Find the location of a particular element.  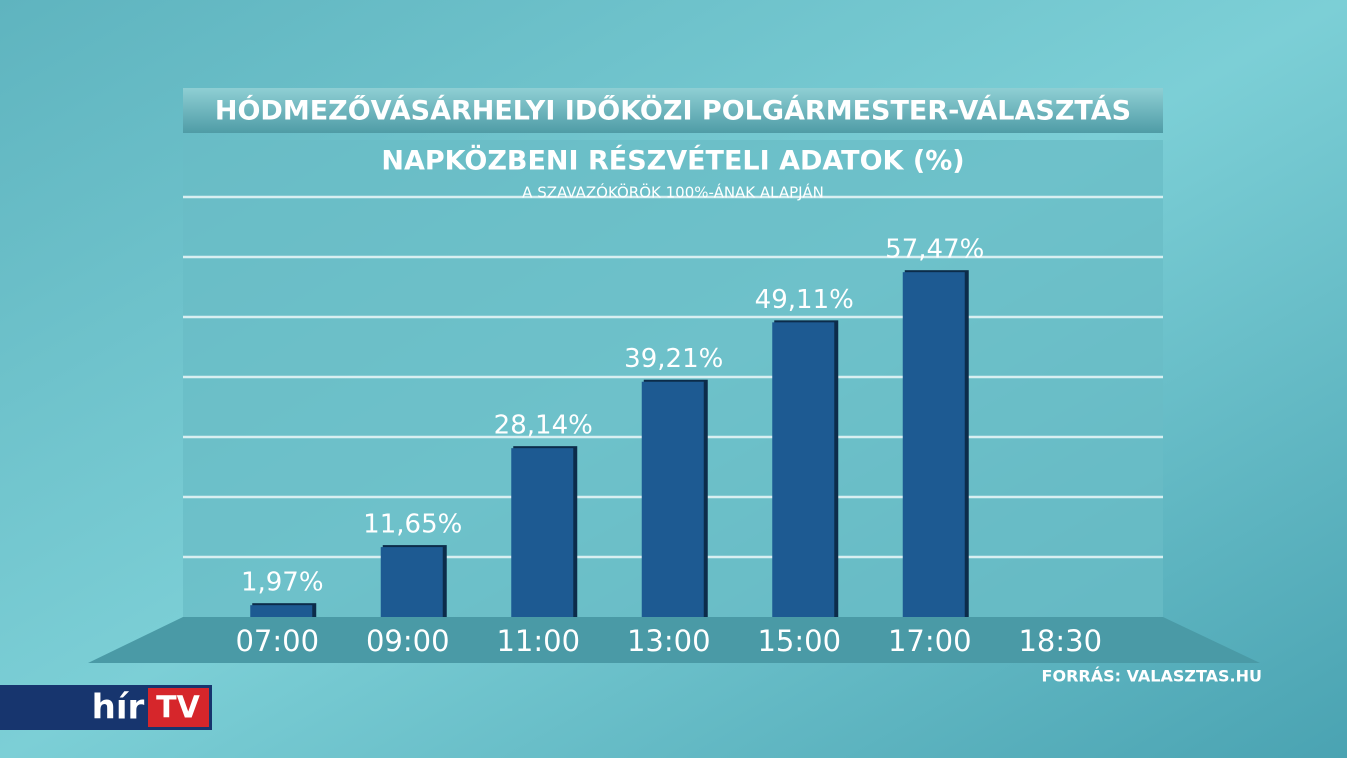

x-tick-label: 09:00 is located at coordinates (408, 641).